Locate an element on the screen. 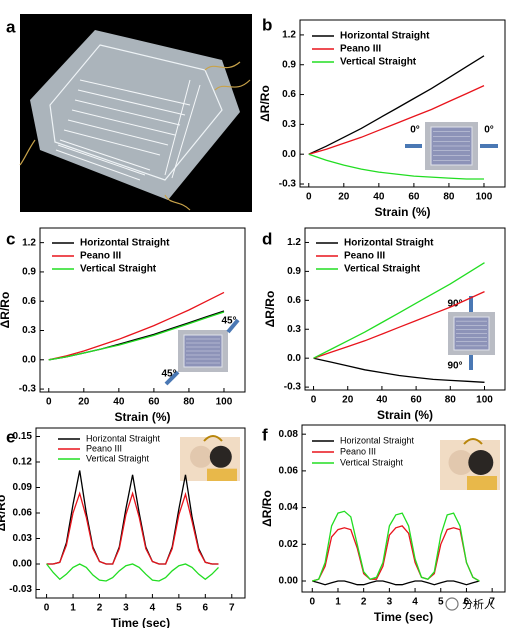  x-tick-label: 2 is located at coordinates (100, 608).